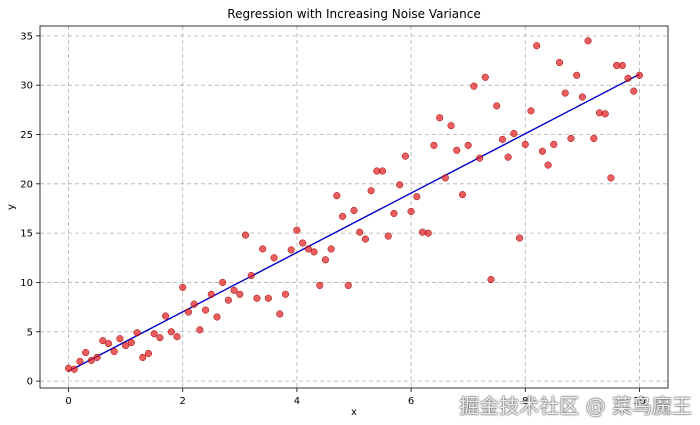  What do you see at coordinates (11, 207) in the screenshot?
I see `y-axis-label: y` at bounding box center [11, 207].